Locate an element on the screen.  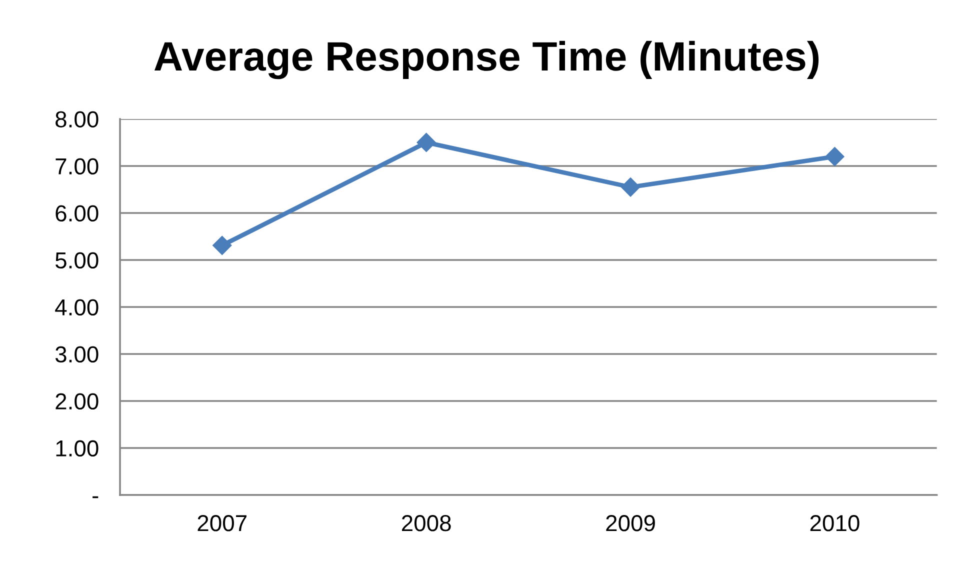
x-tick-label: 2007 is located at coordinates (222, 523).